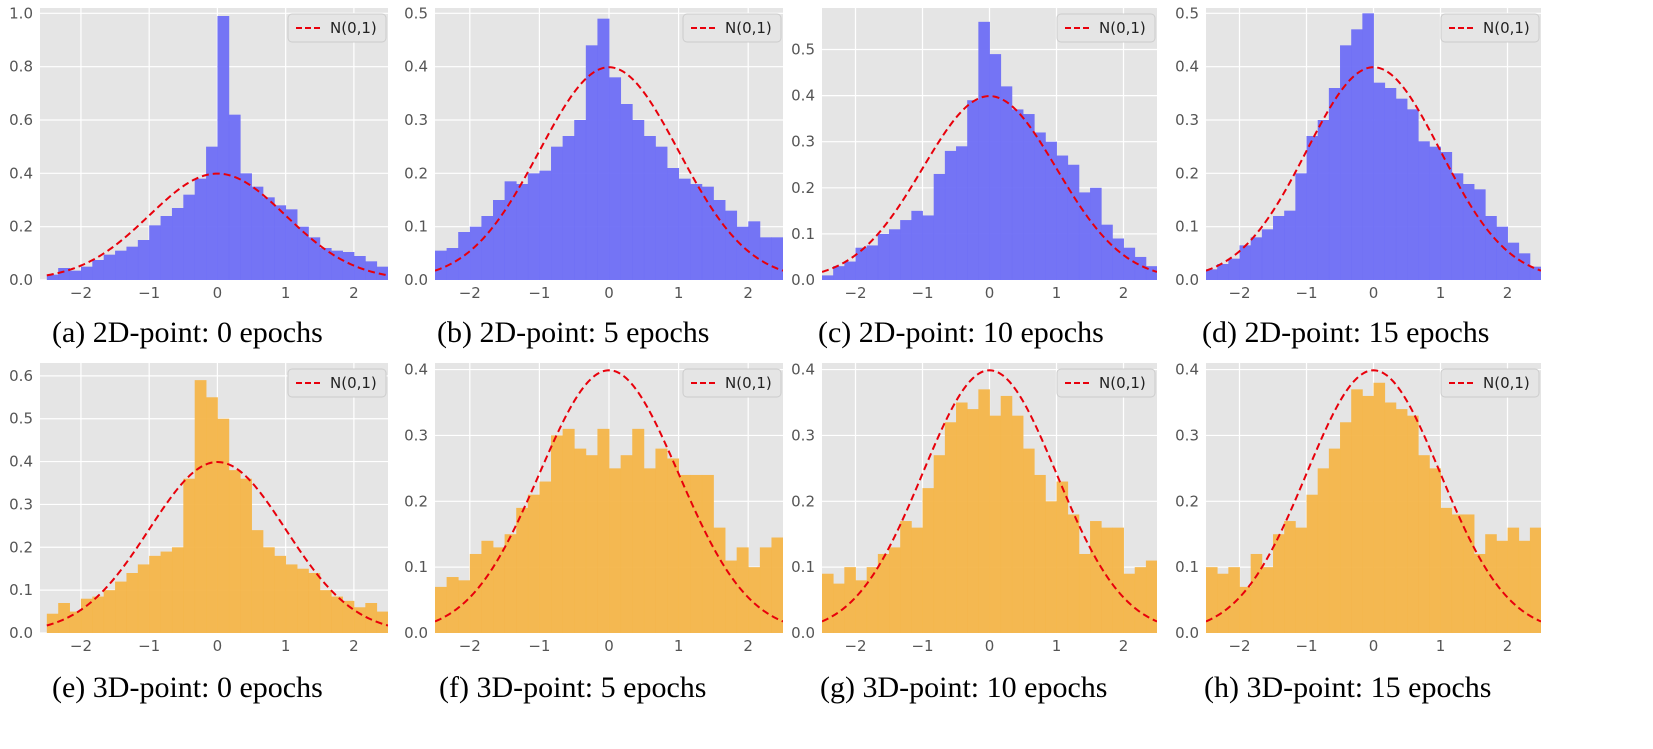 The height and width of the screenshot is (749, 1653). What do you see at coordinates (1358, 153) in the screenshot?
I see `histogram-plot-d: −2 −1 0 1 2 0.0 0.1 0.2 0.3 0.4 0.5 N(0,1)` at bounding box center [1358, 153].